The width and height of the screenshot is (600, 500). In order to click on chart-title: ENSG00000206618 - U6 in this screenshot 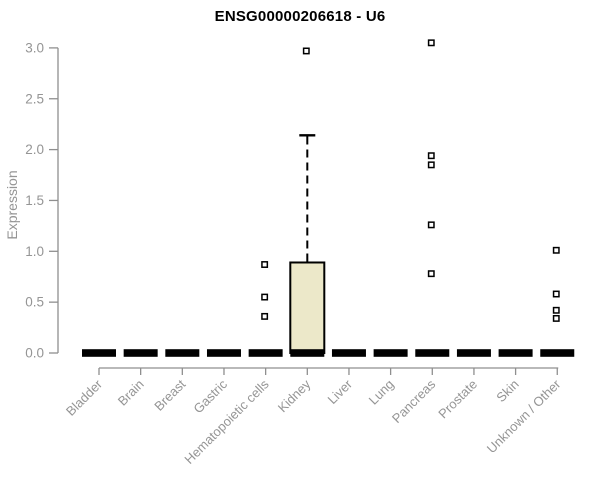, I will do `click(300, 16)`.